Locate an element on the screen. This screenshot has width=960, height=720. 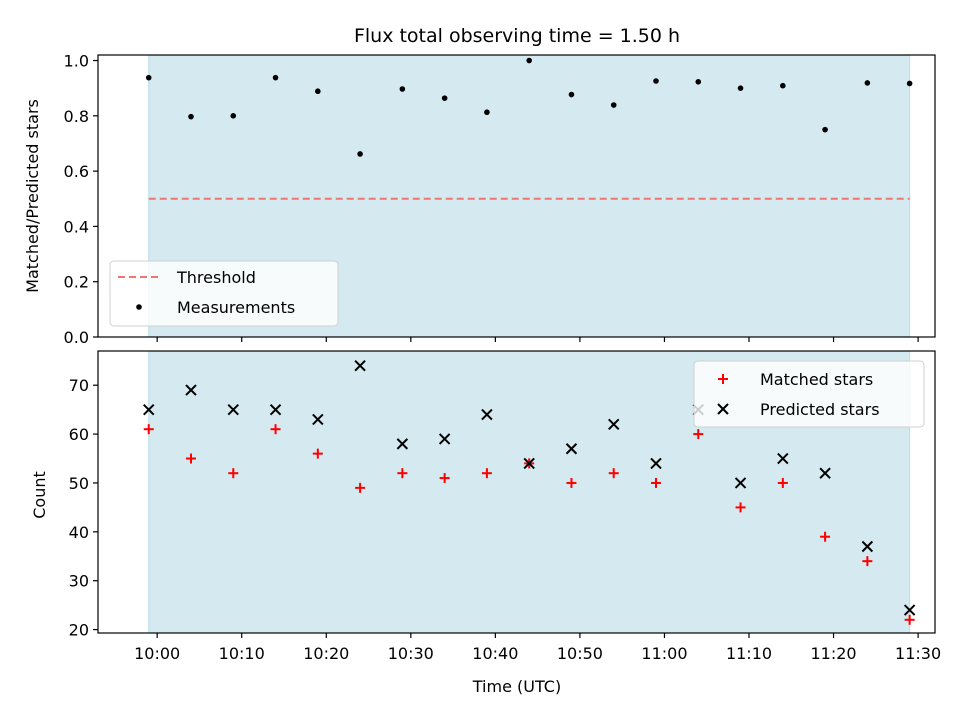
y-tick-label: 30 is located at coordinates (79, 581).